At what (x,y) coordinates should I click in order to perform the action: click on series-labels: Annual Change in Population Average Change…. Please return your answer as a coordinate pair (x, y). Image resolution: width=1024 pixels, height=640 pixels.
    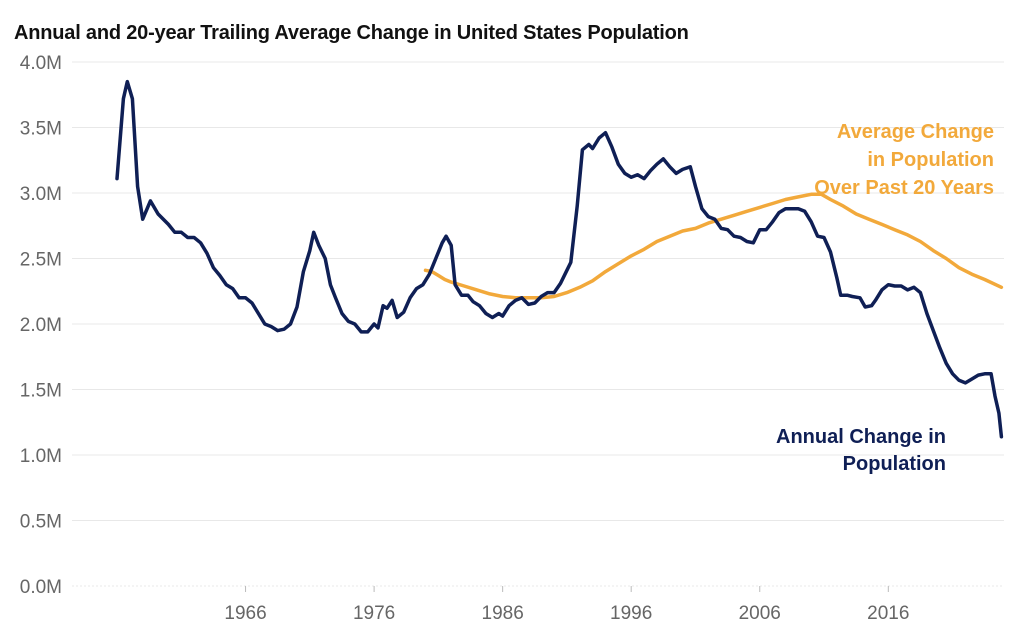
    Looking at the image, I should click on (885, 298).